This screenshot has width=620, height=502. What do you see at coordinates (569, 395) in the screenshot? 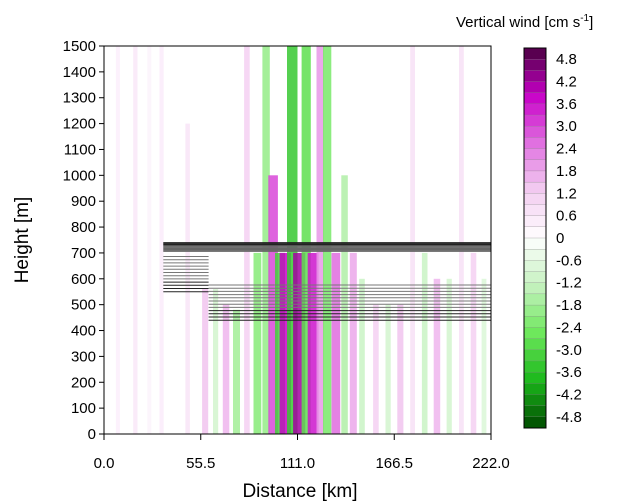
I see `colorbar-label: -4.2` at bounding box center [569, 395].